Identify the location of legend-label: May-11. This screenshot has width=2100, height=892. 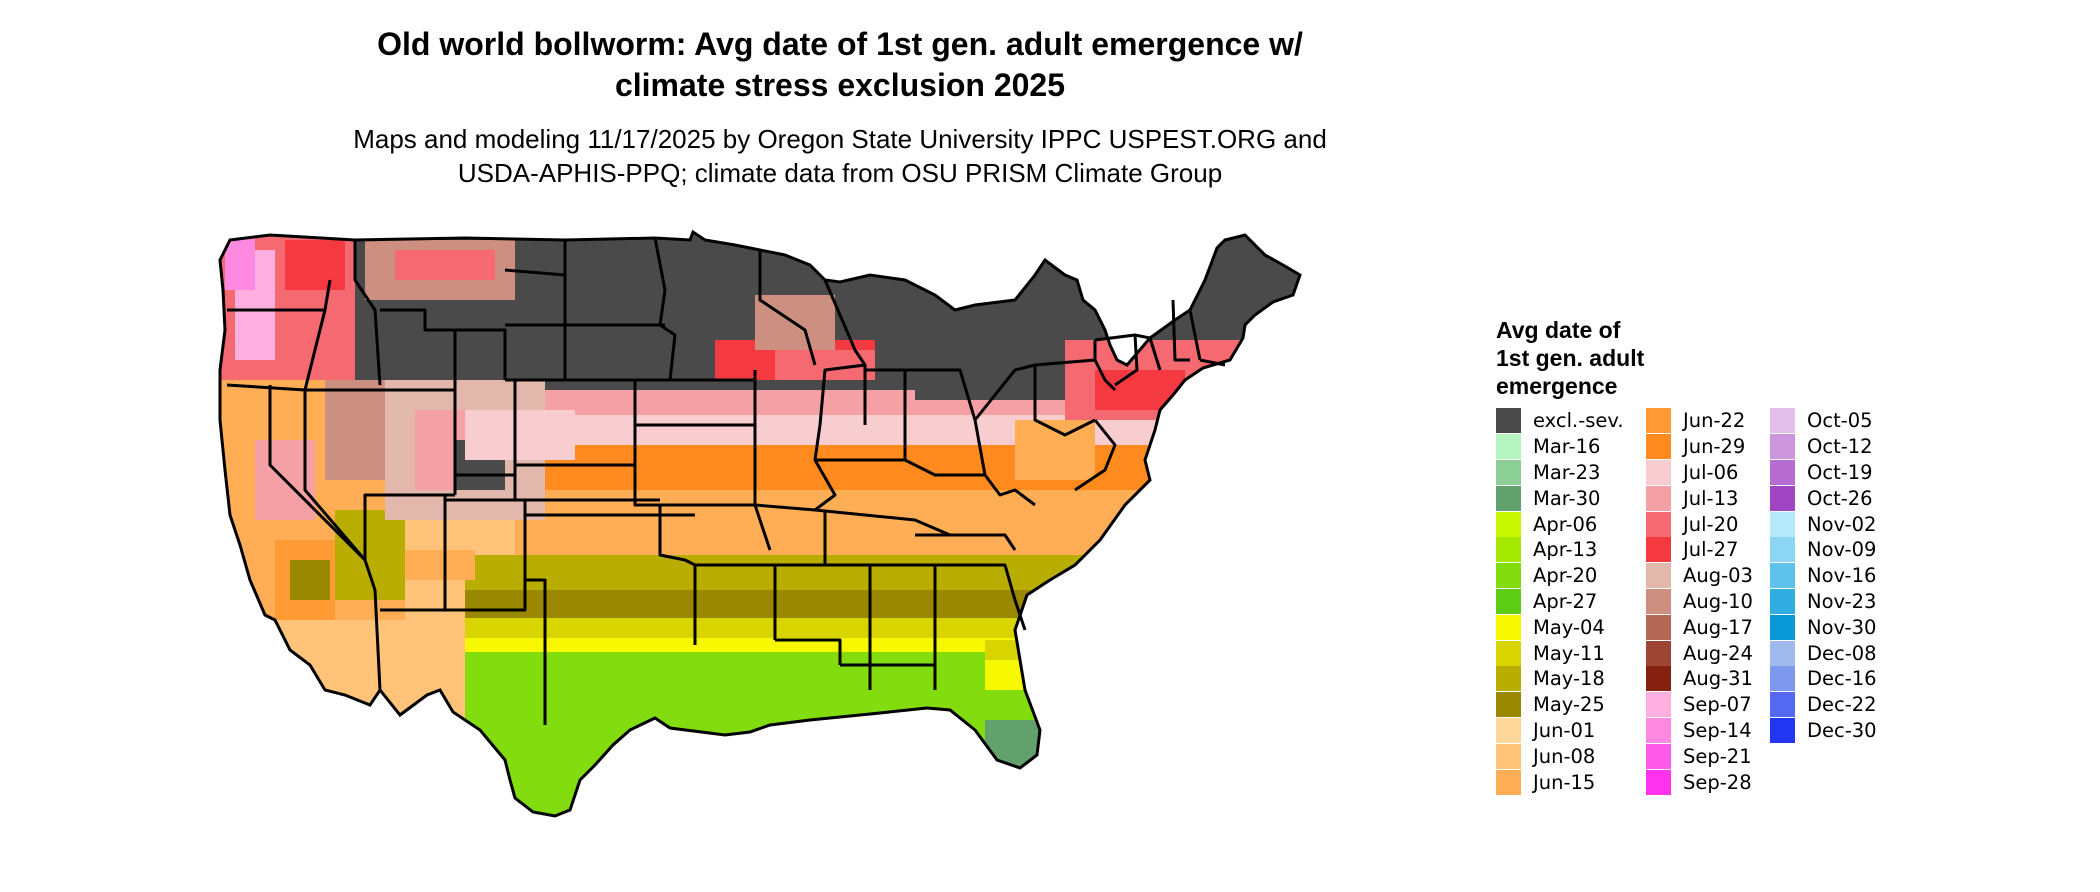
(1569, 653).